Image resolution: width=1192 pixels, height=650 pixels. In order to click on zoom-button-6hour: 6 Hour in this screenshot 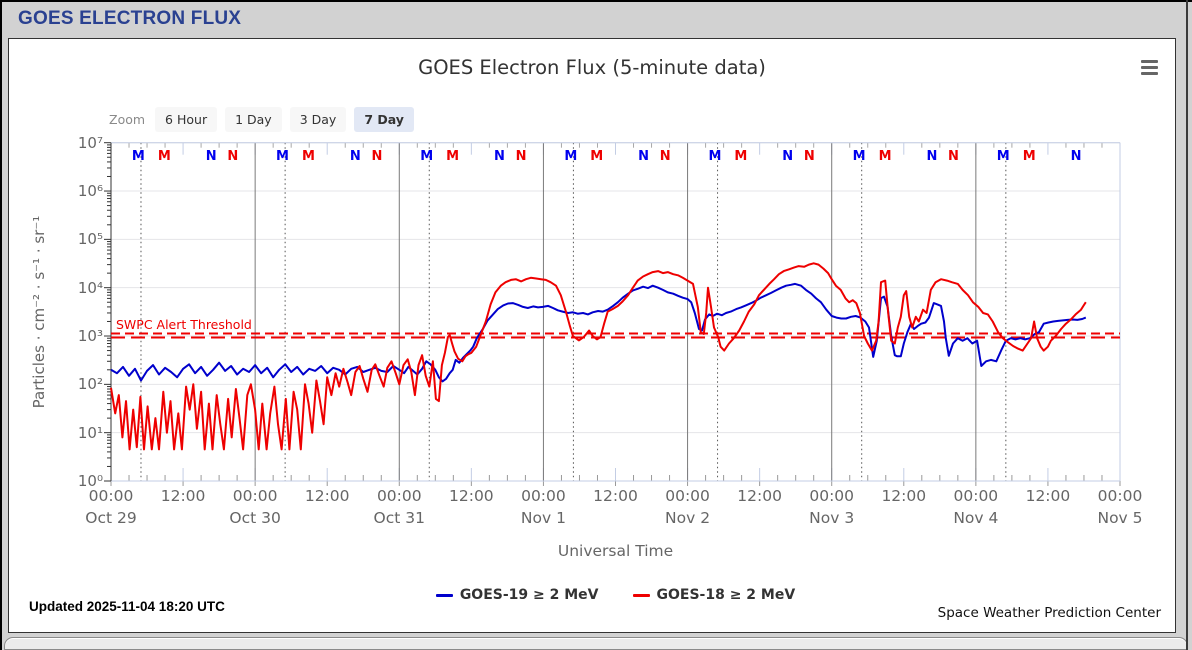, I will do `click(186, 119)`.